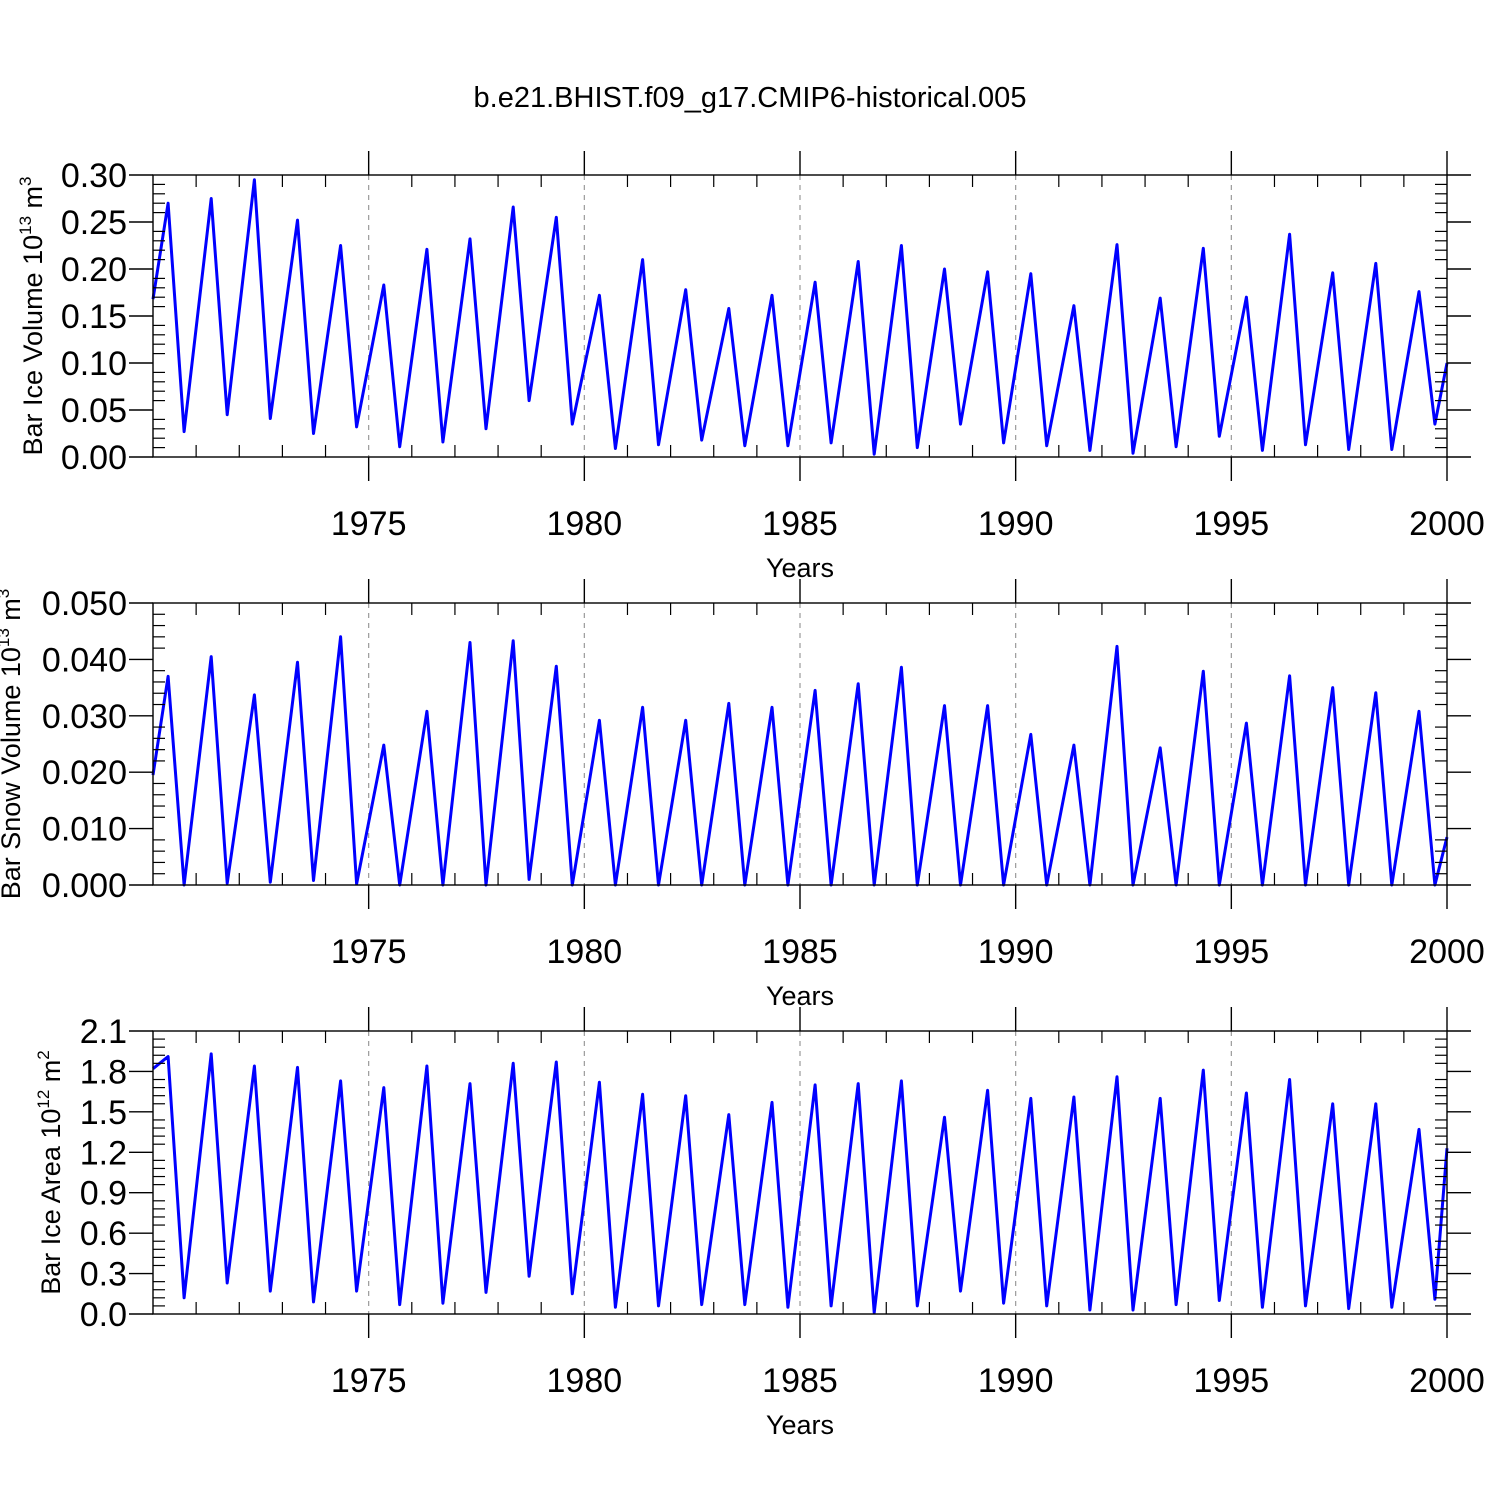 The image size is (1500, 1500). Describe the element at coordinates (103, 1032) in the screenshot. I see `y-tick-label: 2.1` at that location.